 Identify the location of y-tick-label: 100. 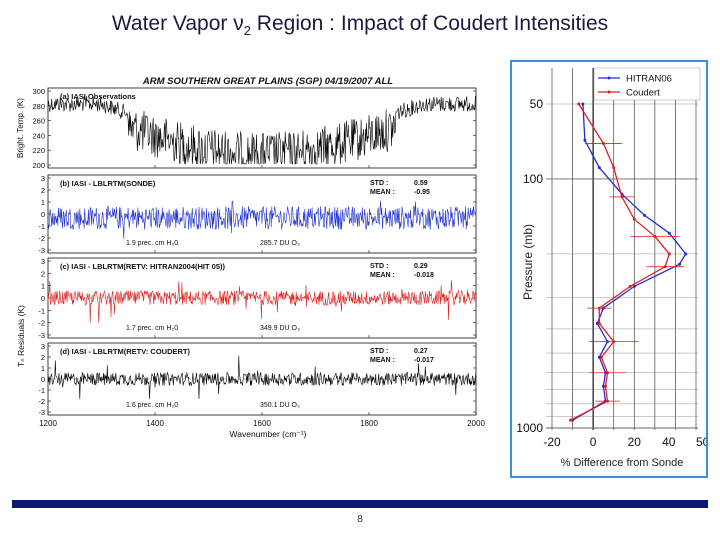
(533, 179).